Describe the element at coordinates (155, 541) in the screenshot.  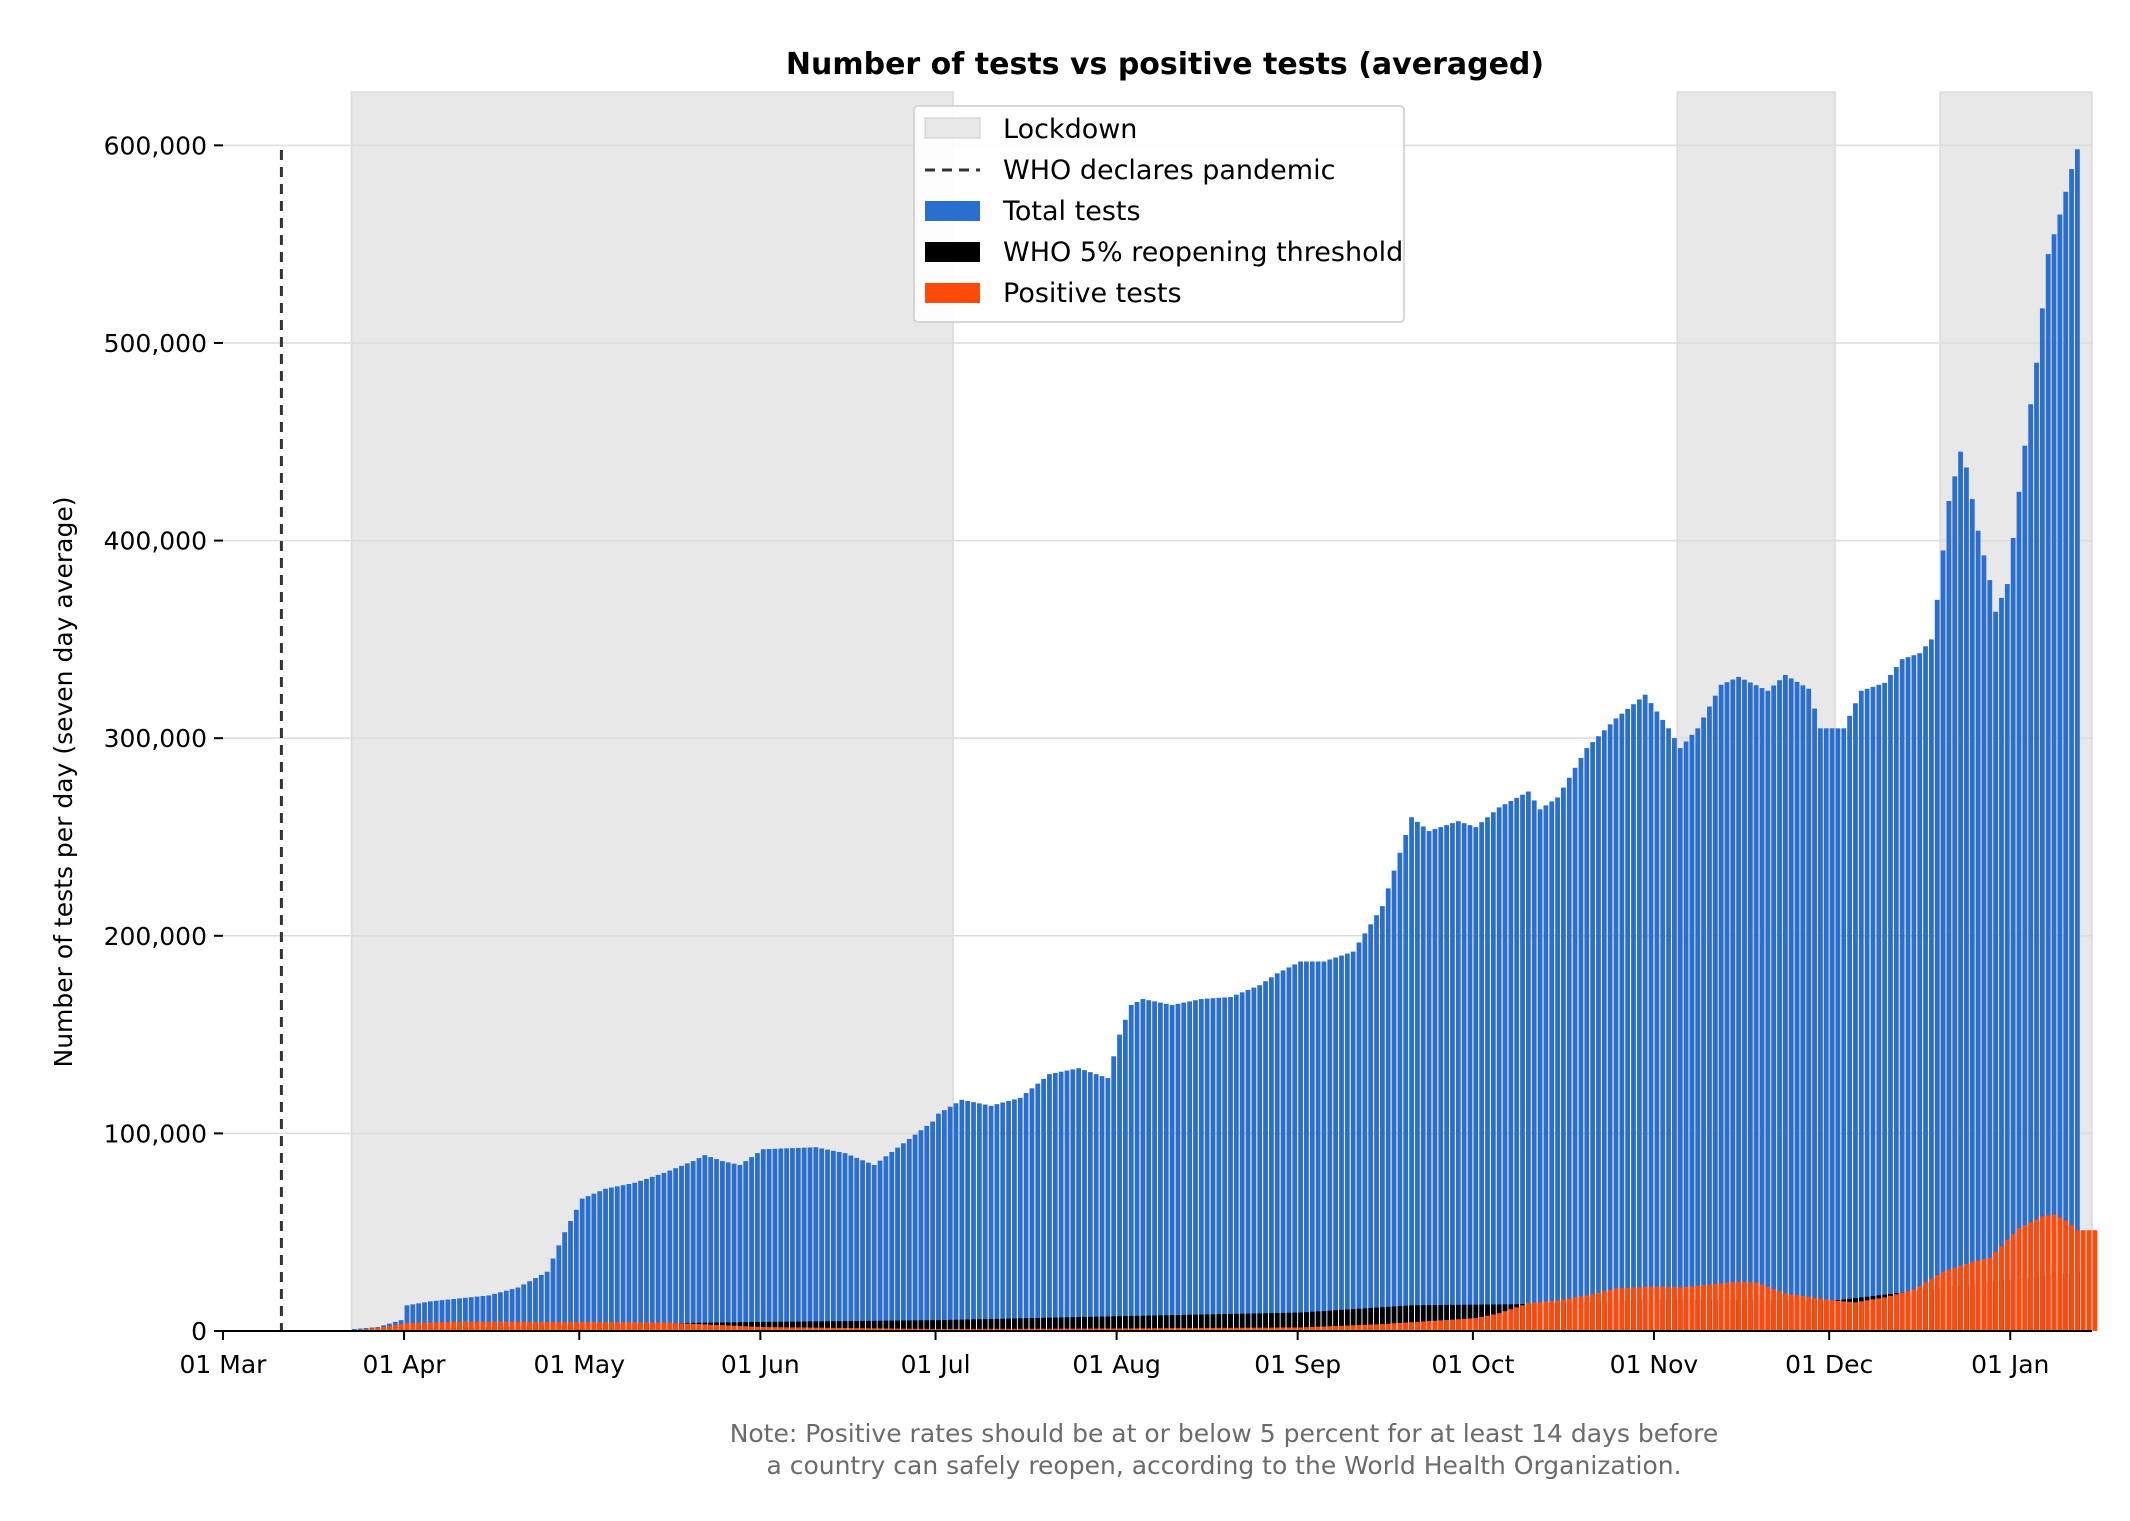
I see `y-tick-label: 400,000` at that location.